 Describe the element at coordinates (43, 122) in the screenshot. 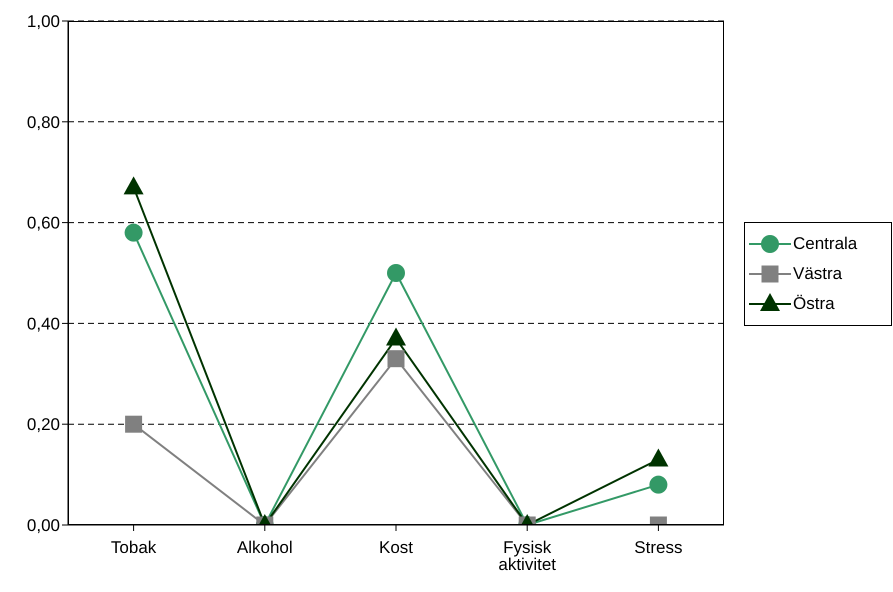

I see `y-tick-label: 0,80` at that location.